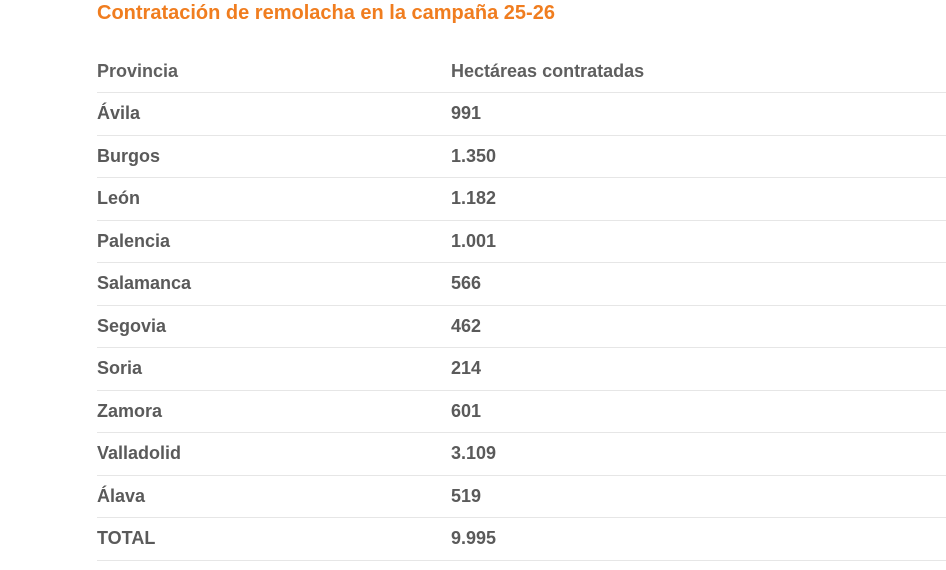  Describe the element at coordinates (698, 199) in the screenshot. I see `cell-hectareas: 1.182` at that location.